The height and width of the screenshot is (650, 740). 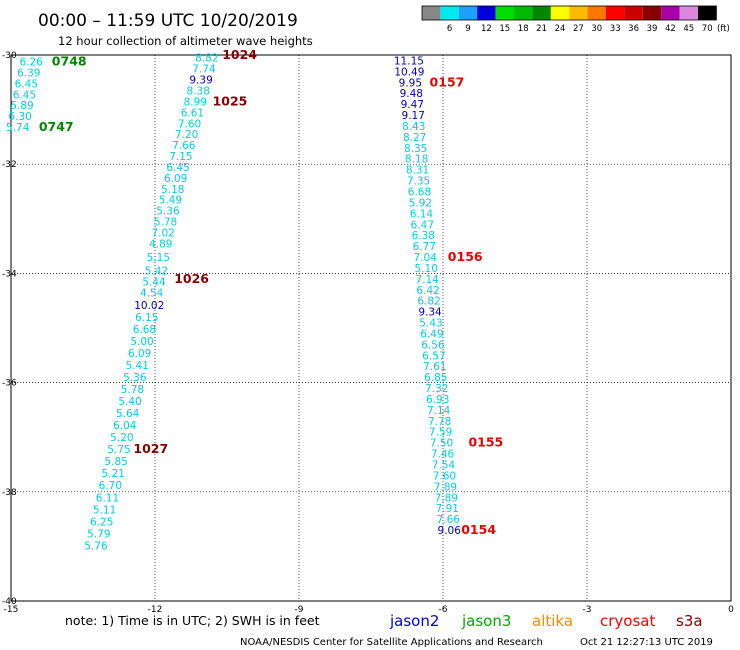 I want to click on wave-height-value: 5.92, so click(x=420, y=203).